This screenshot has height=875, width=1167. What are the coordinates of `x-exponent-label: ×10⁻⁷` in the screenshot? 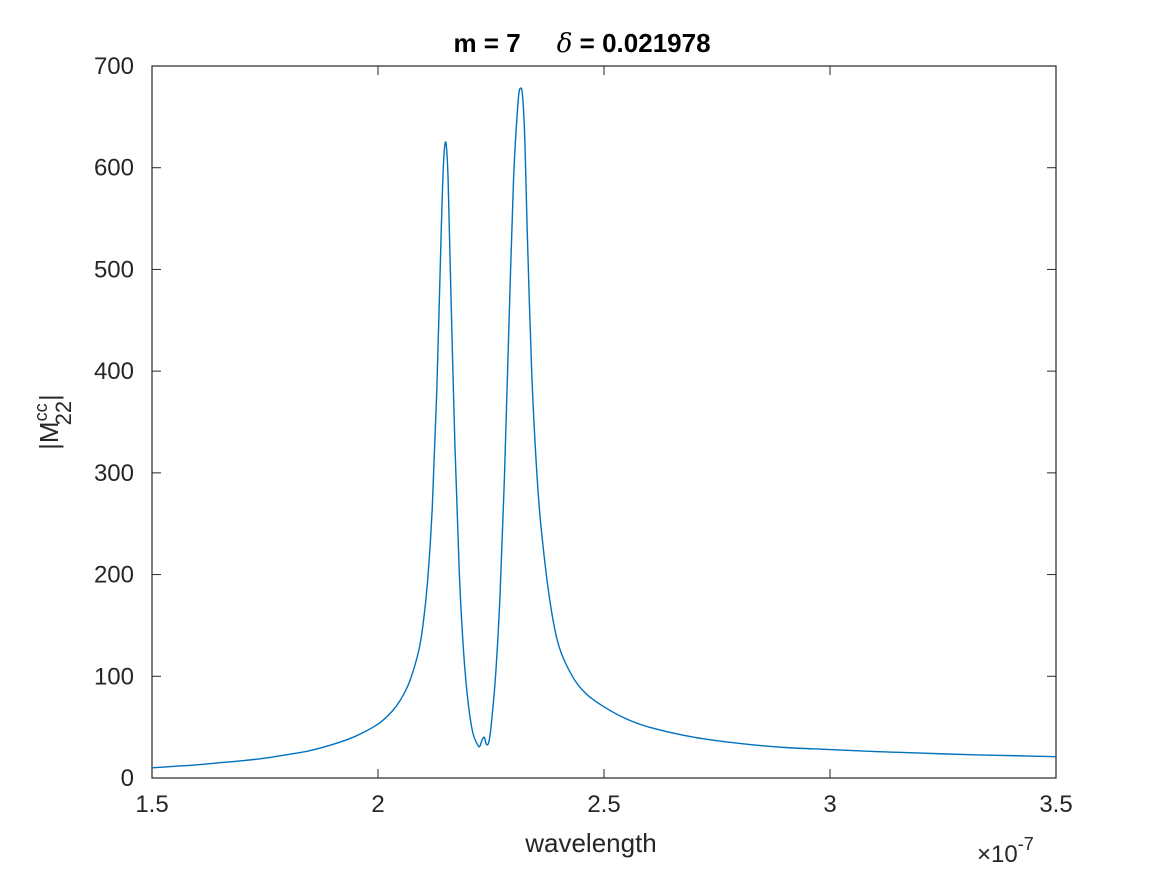 It's located at (1005, 851).